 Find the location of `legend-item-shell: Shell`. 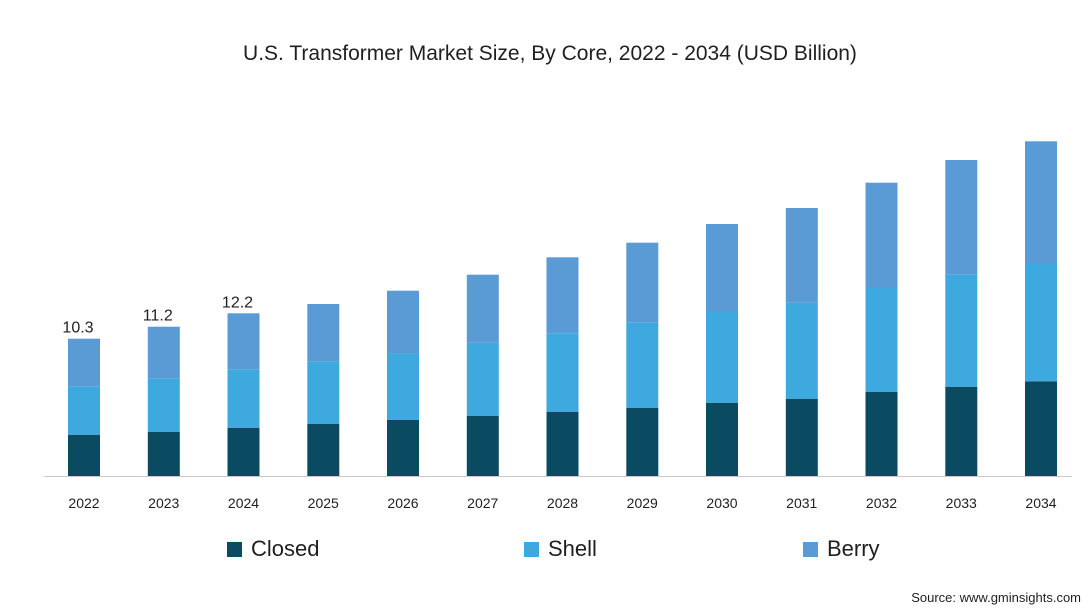

legend-item-shell: Shell is located at coordinates (560, 549).